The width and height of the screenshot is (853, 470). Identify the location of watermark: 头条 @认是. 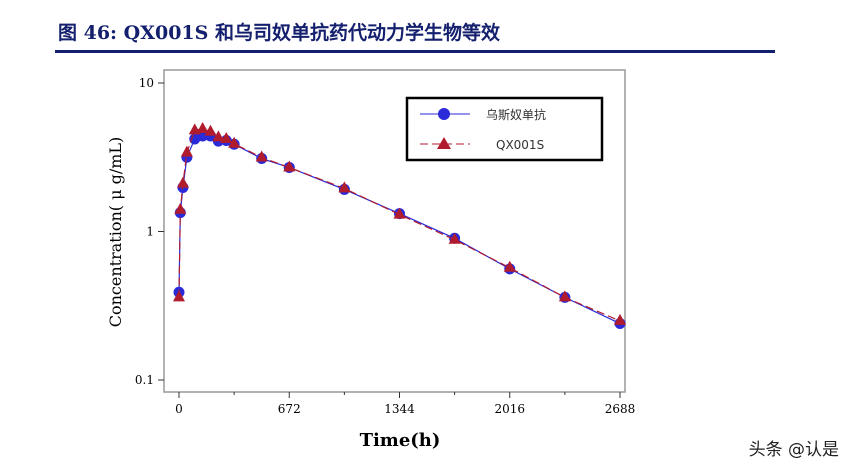
(793, 450).